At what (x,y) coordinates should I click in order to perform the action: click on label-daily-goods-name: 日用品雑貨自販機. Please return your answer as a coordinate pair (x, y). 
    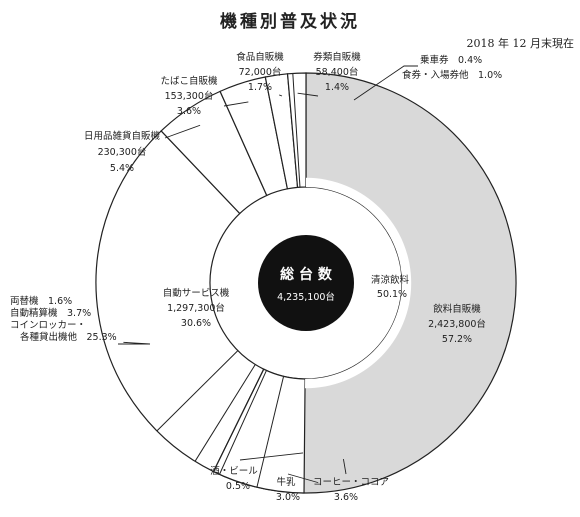
    Looking at the image, I should click on (122, 136).